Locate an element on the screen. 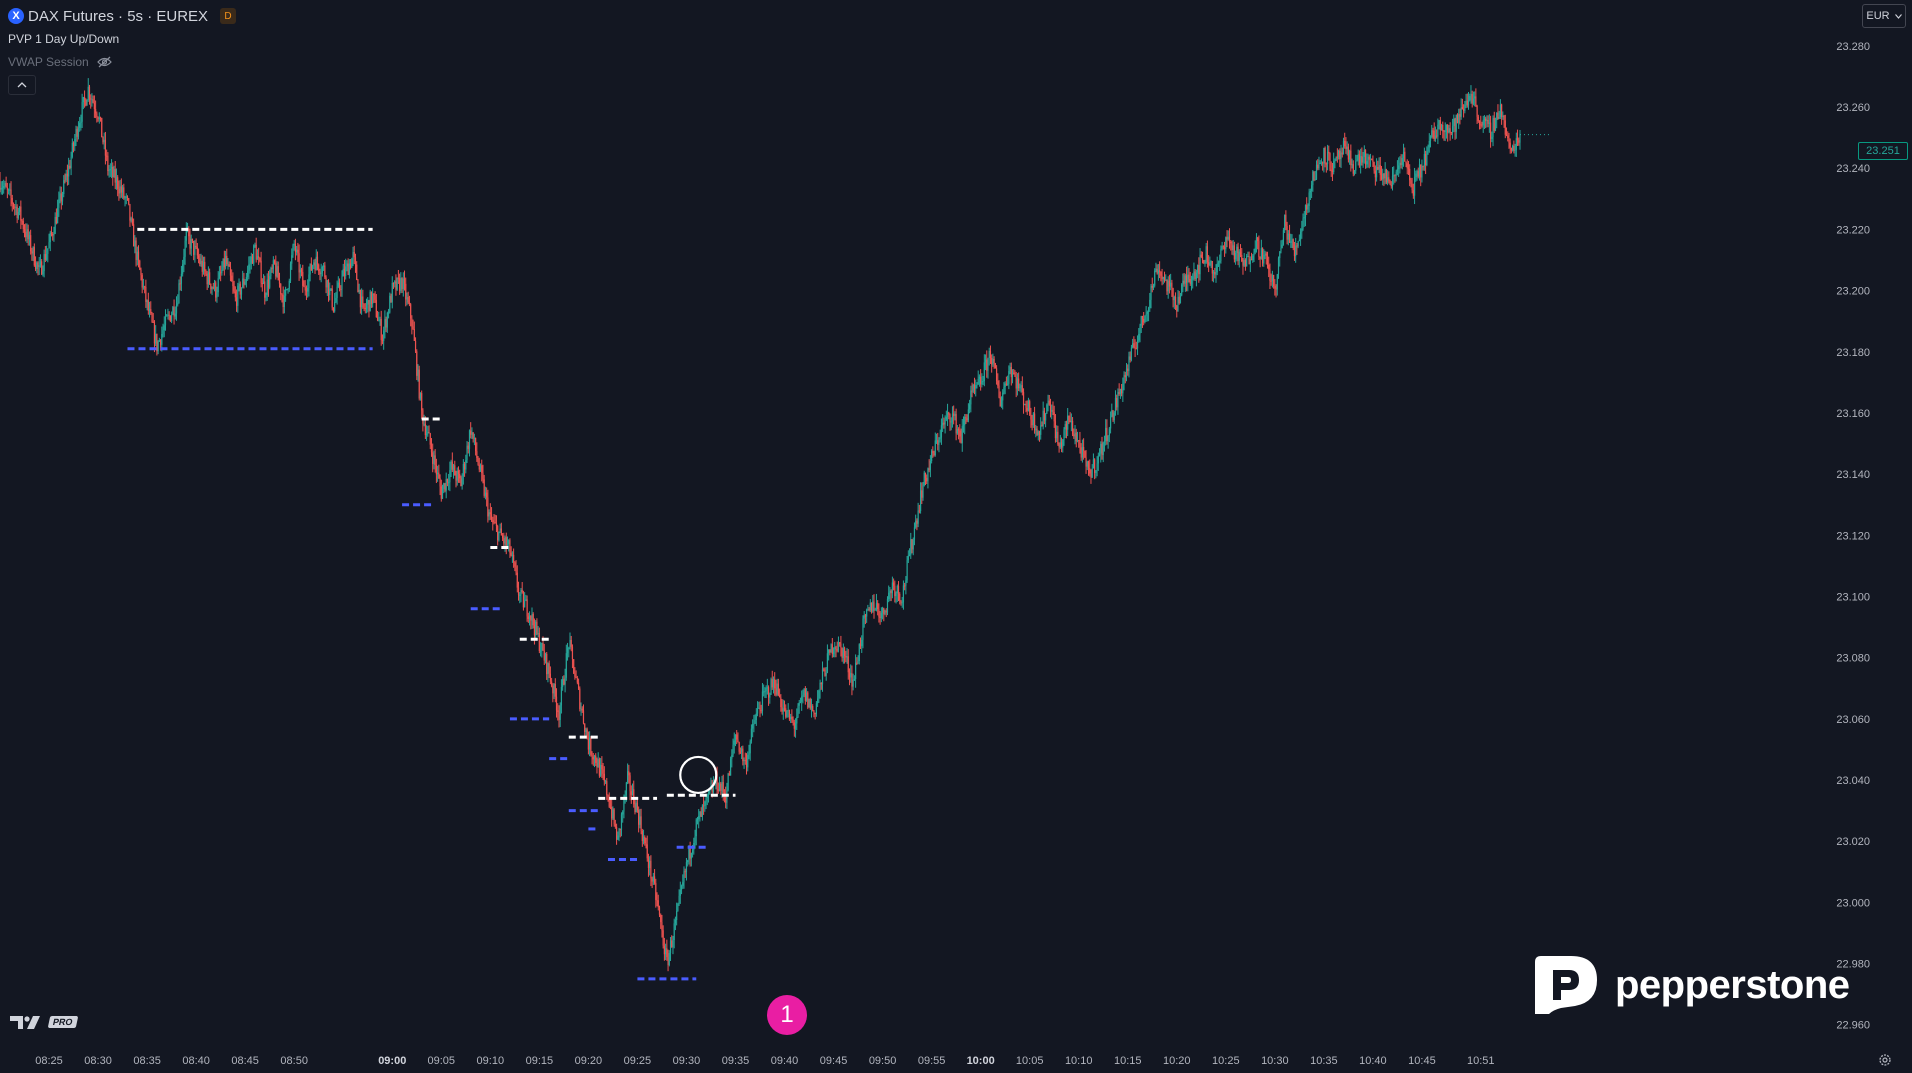  symbol-title: DAX Futures · 5s · EUREX is located at coordinates (118, 16).